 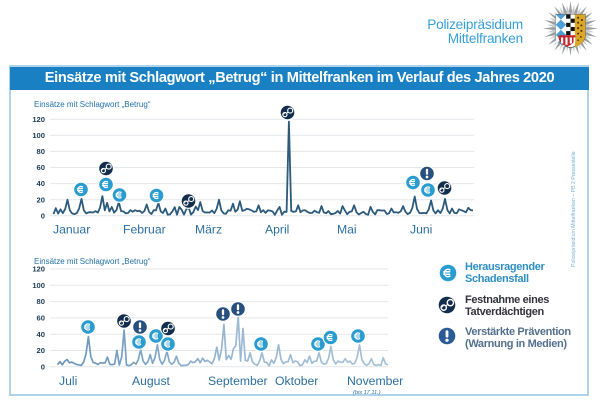 I want to click on svg-text: Juni, so click(x=421, y=230).